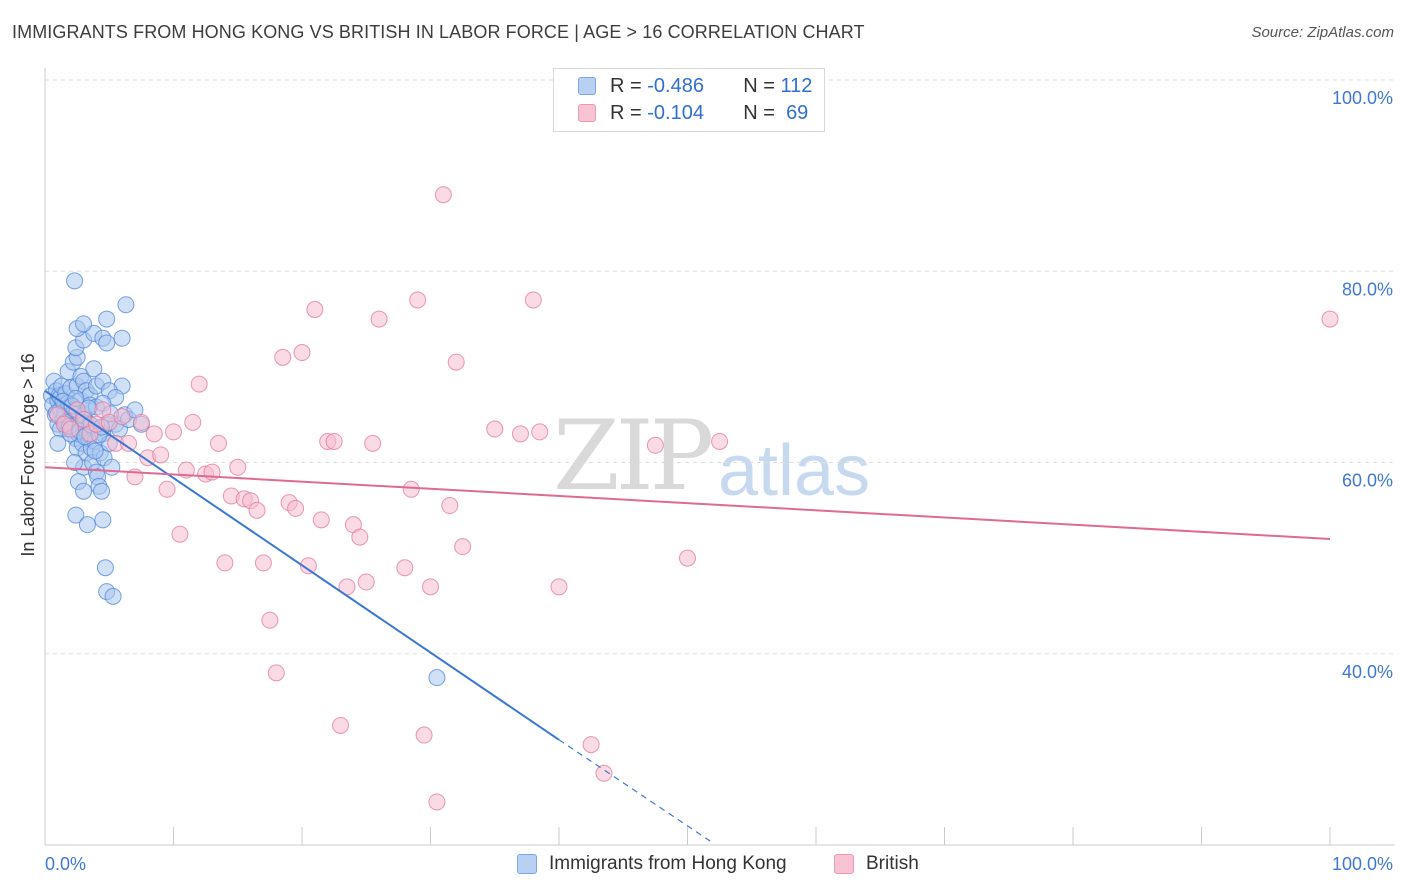  I want to click on x-tick-label: 100.0%, so click(1362, 864).